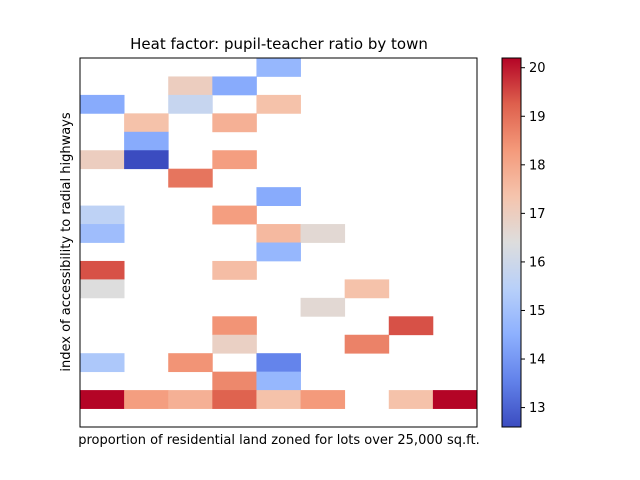 The image size is (640, 480). I want to click on colorbar-tick-label: 18, so click(537, 165).